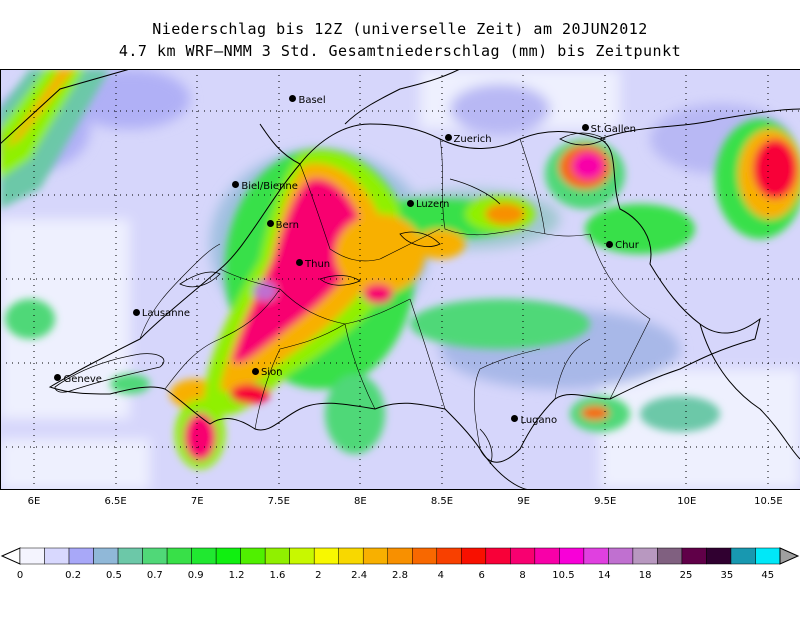  Describe the element at coordinates (605, 501) in the screenshot. I see `x-tick-label: 9.5E` at that location.